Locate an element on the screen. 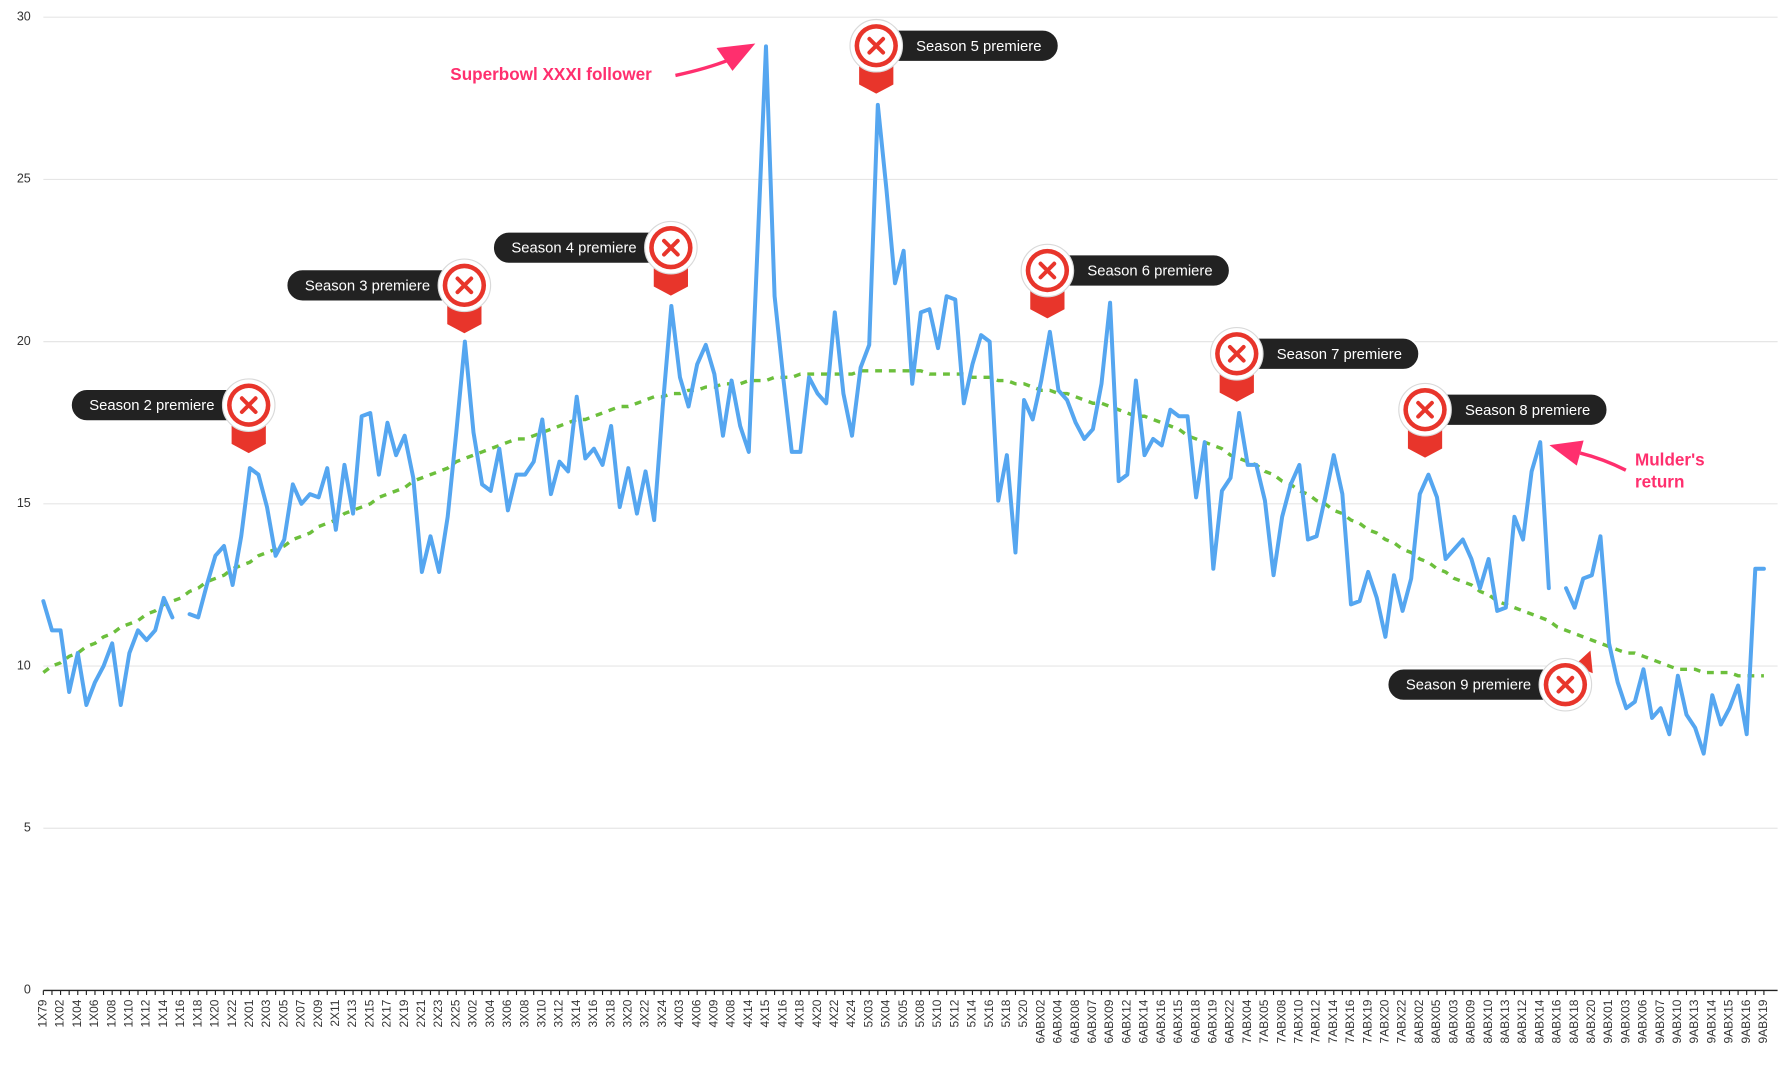  x-tick-label: 3X16 is located at coordinates (593, 1013).